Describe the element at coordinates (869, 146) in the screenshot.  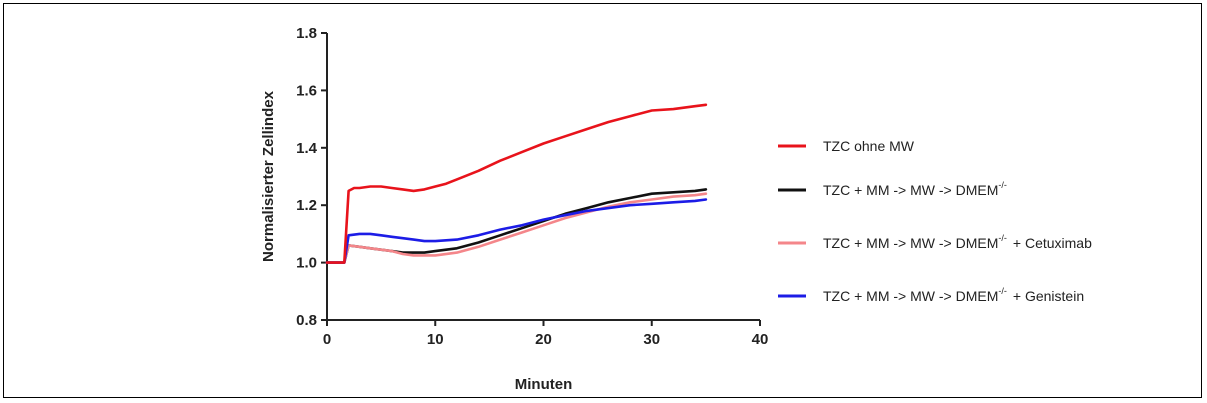
I see `legend-label-1: TZC ohne MW` at that location.